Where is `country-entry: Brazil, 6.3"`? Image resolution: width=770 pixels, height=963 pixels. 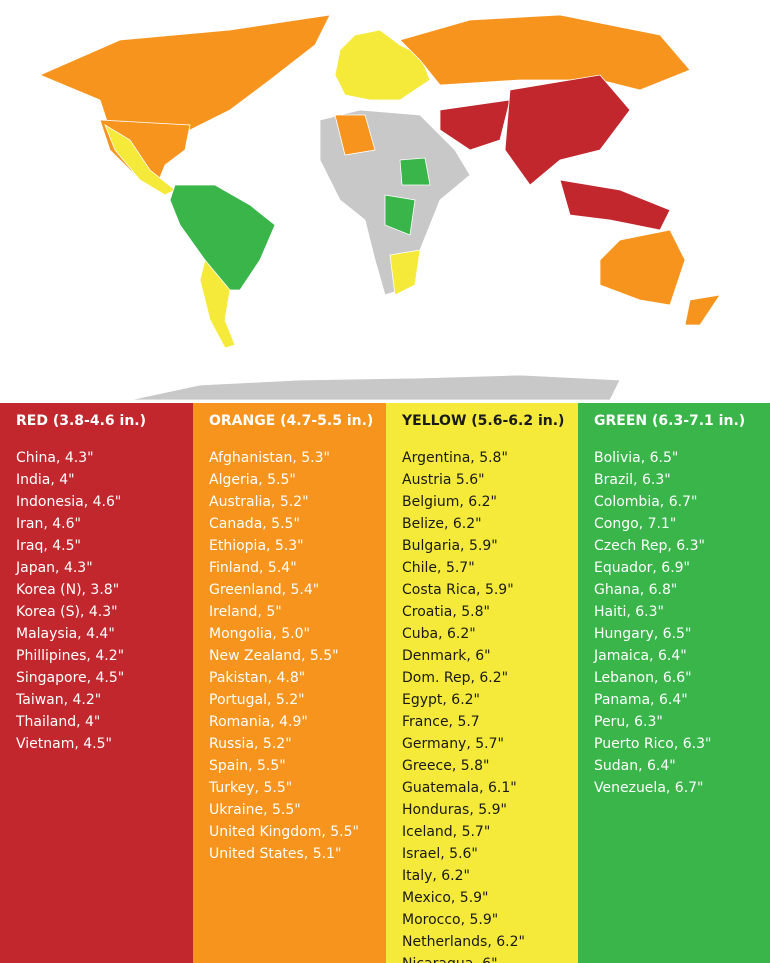 country-entry: Brazil, 6.3" is located at coordinates (632, 480).